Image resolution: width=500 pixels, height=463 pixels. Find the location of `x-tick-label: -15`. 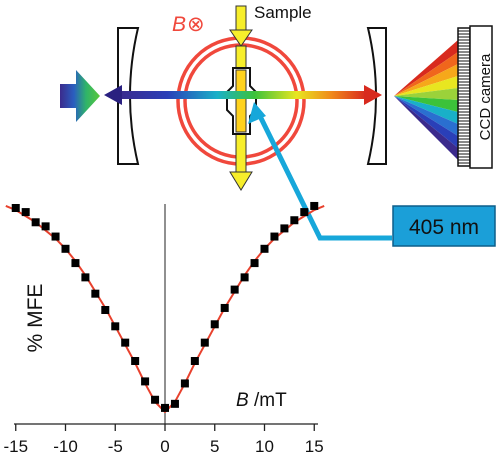

x-tick-label: -15 is located at coordinates (15, 446).